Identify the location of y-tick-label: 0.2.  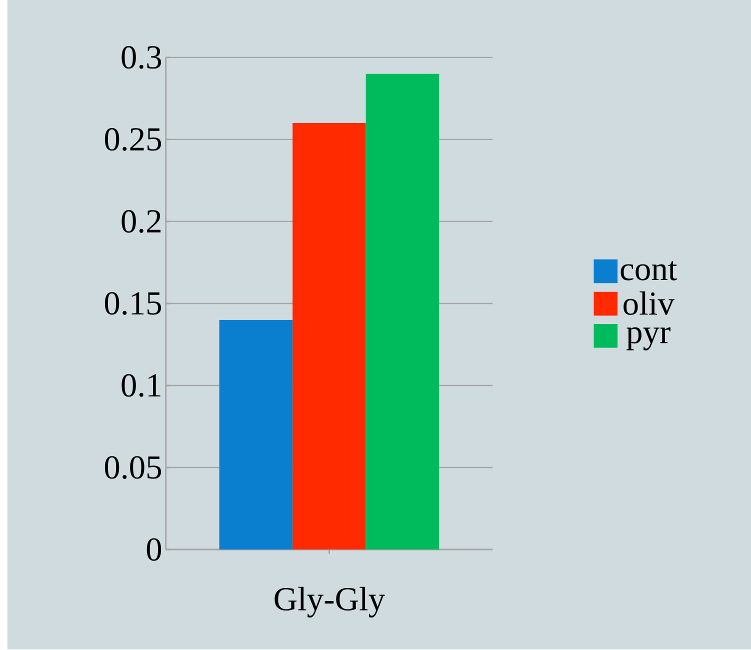
(141, 222).